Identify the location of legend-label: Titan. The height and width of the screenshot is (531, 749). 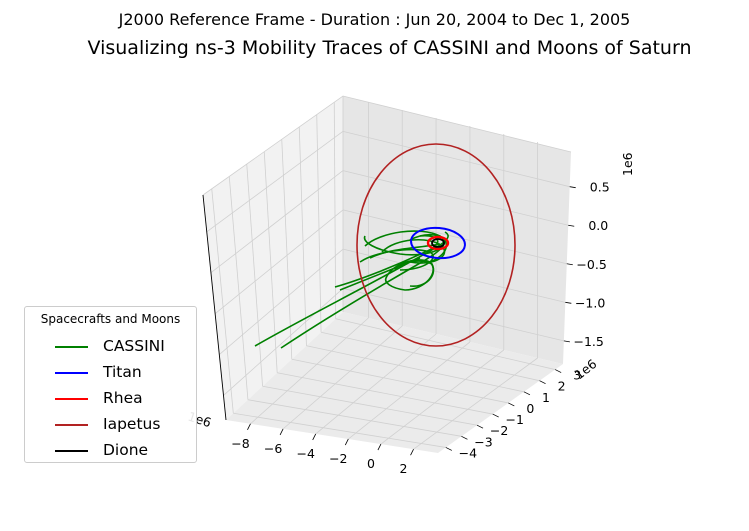
(122, 372).